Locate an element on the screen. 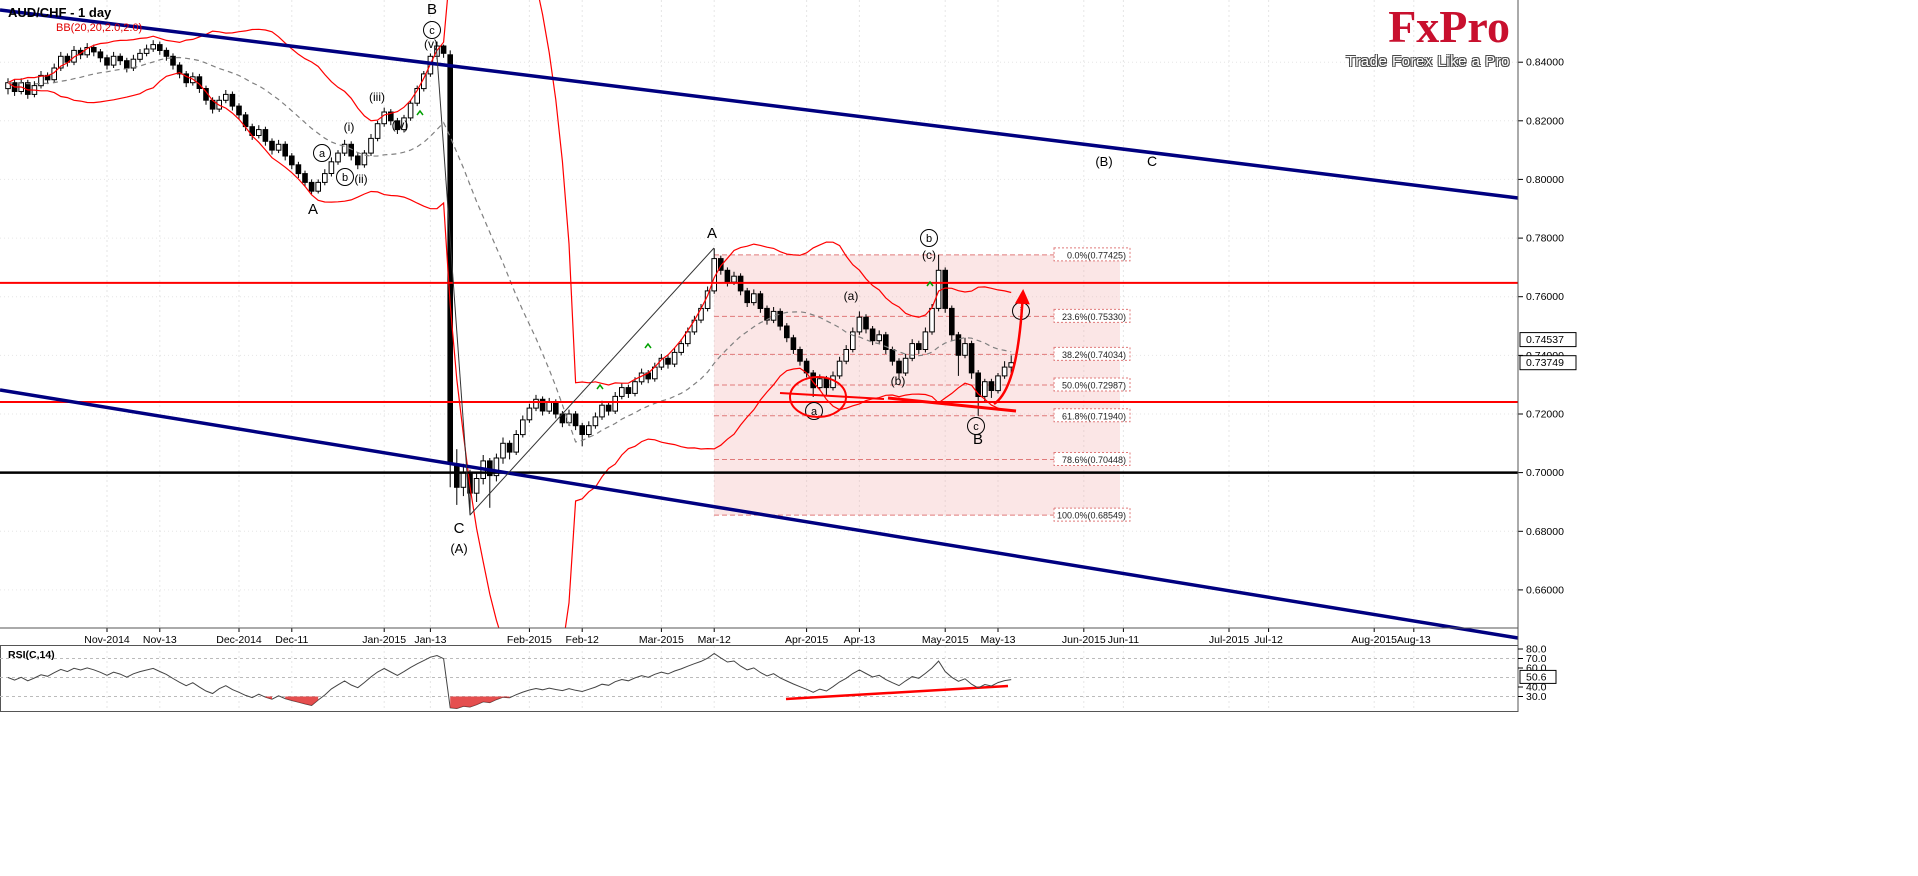 This screenshot has height=876, width=1918. time-axis-label: Jun-11 is located at coordinates (1123, 640).